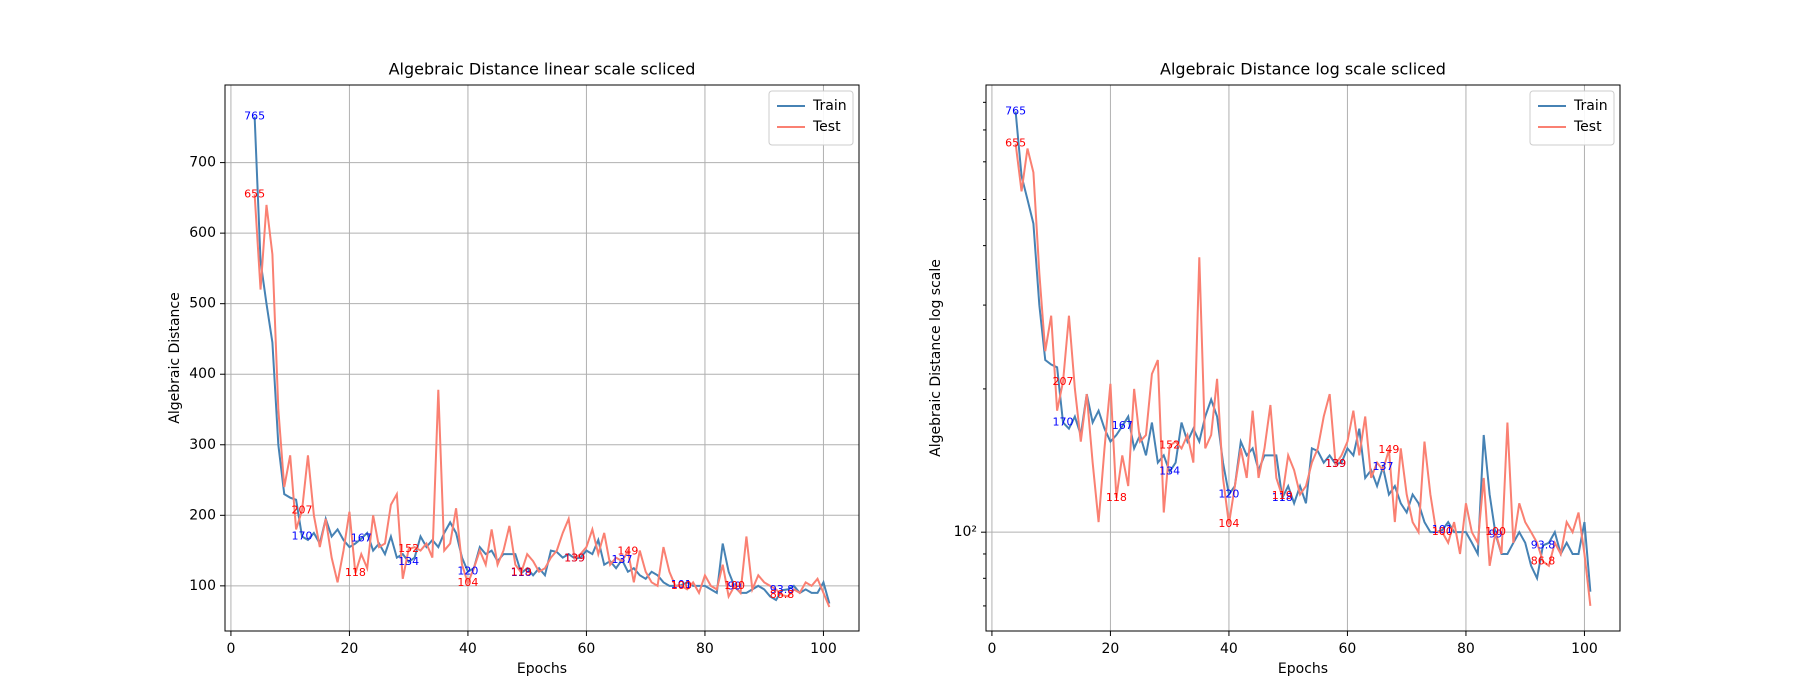  Describe the element at coordinates (965, 532) in the screenshot. I see `y-tick-label: 10²` at that location.